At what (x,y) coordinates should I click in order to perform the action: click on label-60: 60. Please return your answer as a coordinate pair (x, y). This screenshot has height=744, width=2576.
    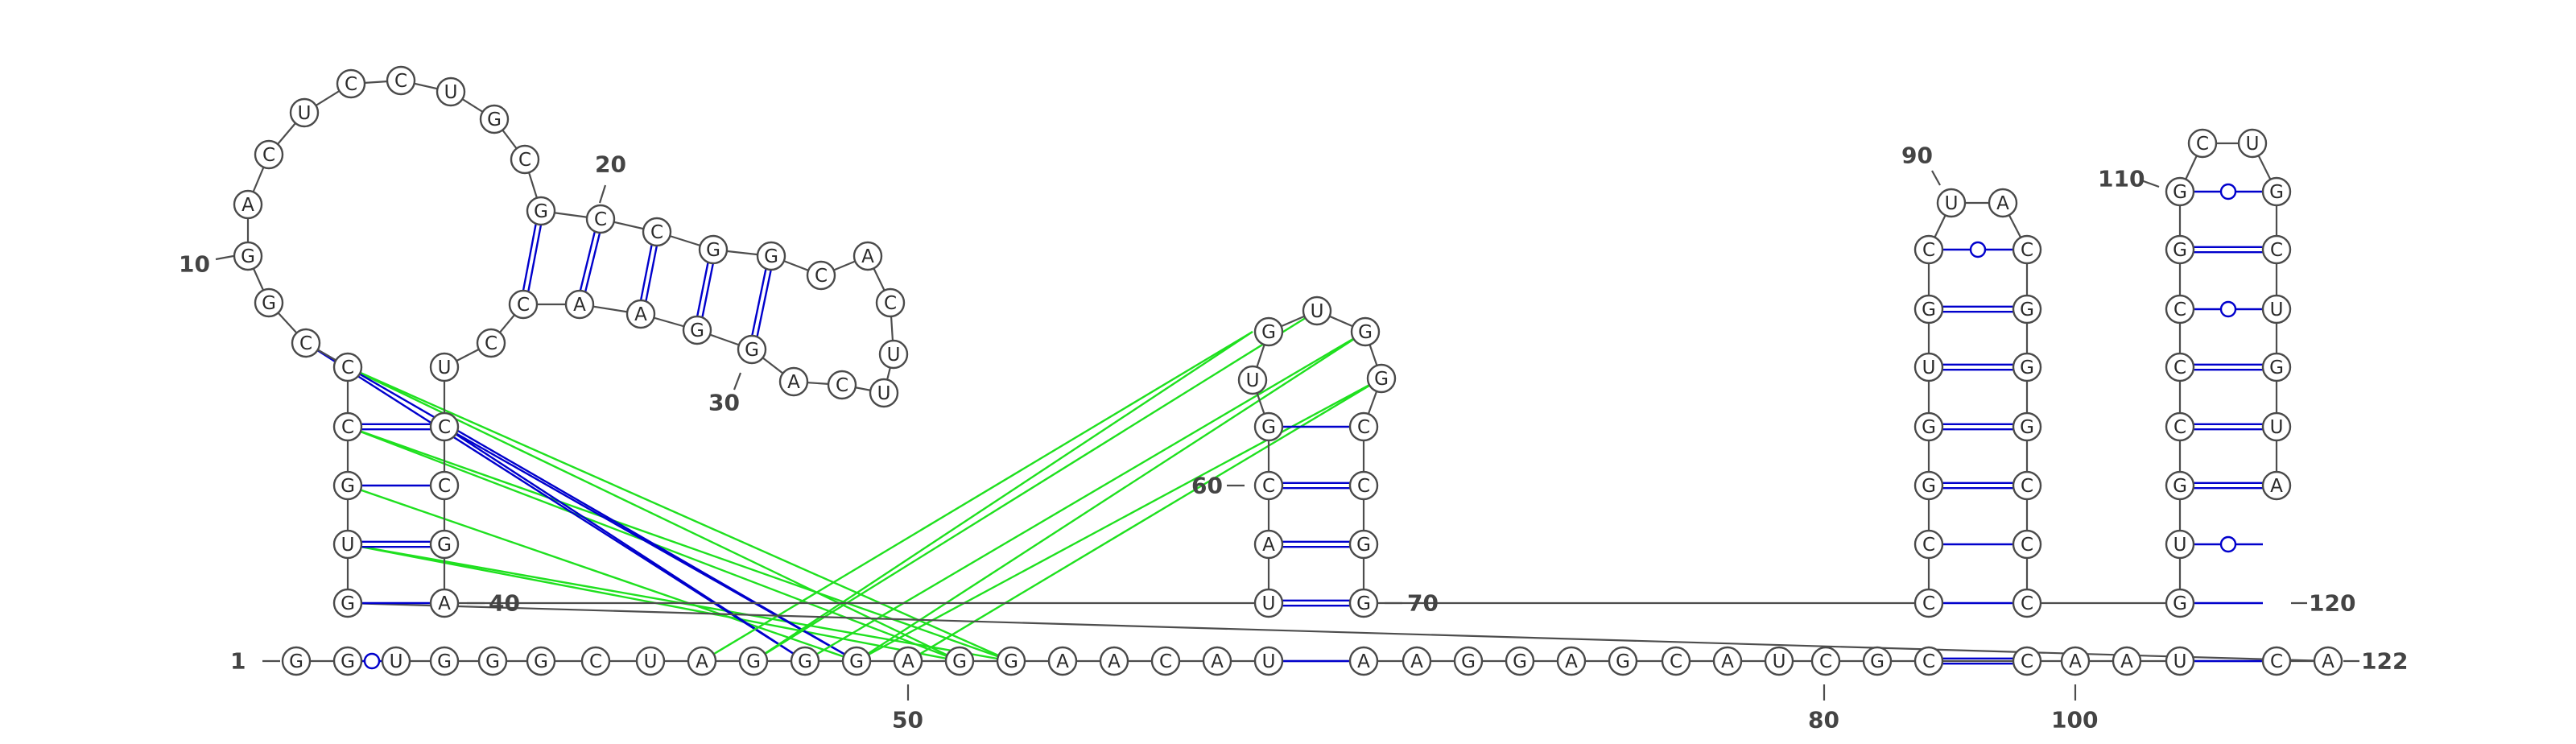
    Looking at the image, I should click on (1207, 486).